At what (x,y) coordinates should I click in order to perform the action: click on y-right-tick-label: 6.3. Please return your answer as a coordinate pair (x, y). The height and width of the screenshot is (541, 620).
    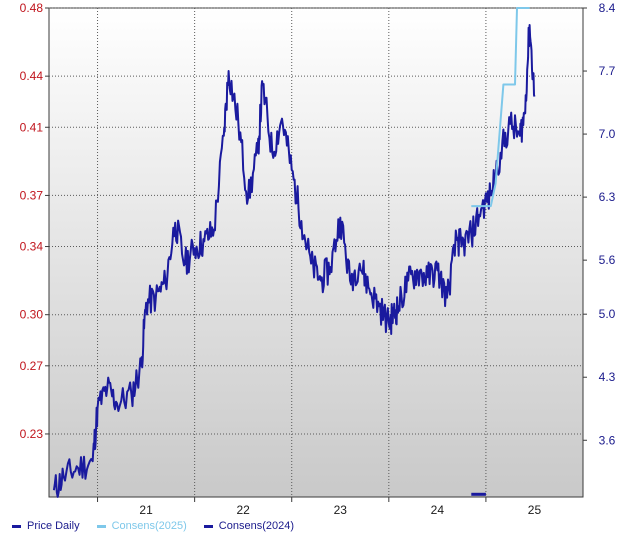
    Looking at the image, I should click on (607, 197).